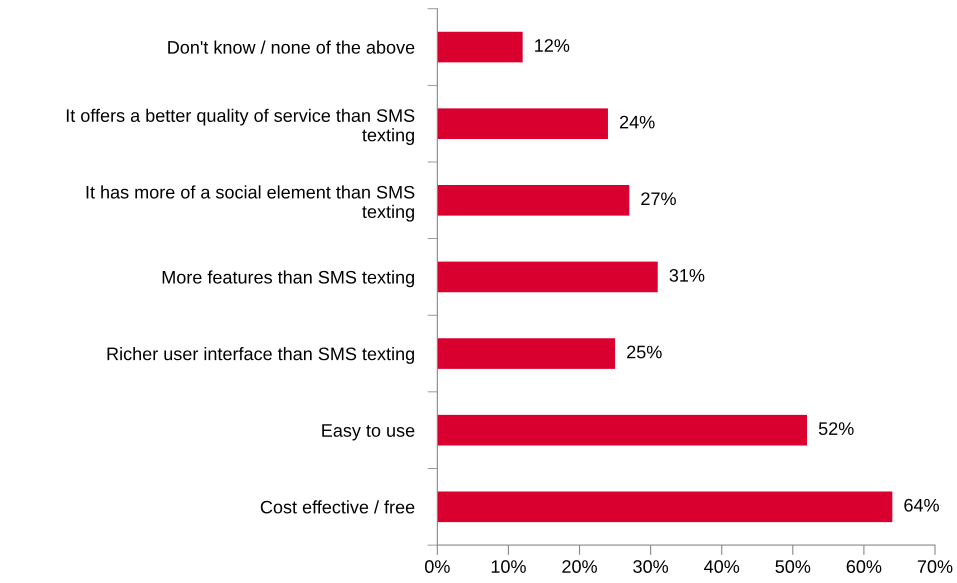 The height and width of the screenshot is (583, 957). What do you see at coordinates (509, 566) in the screenshot?
I see `x-tick-label: 10%` at bounding box center [509, 566].